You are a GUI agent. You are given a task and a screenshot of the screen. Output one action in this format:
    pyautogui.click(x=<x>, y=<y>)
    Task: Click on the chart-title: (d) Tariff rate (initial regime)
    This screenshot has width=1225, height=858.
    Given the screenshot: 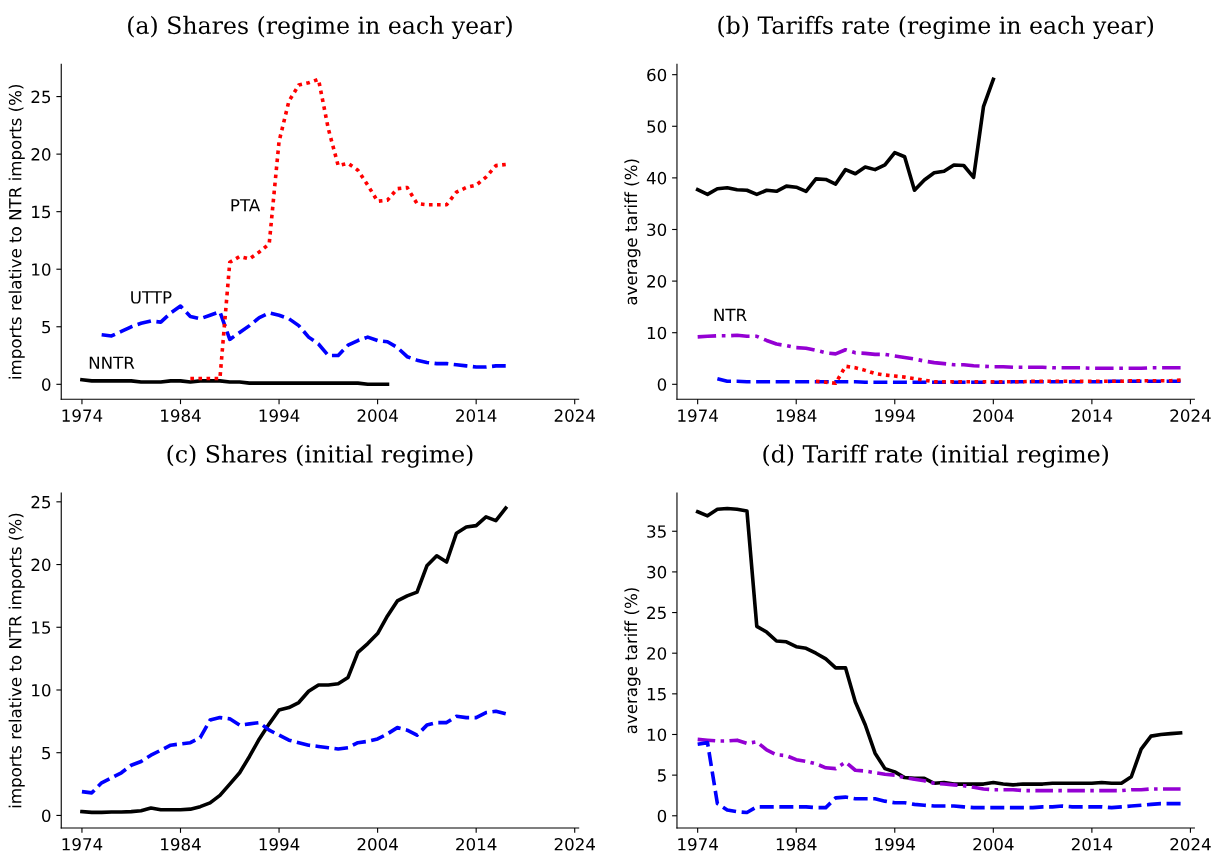 What is the action you would take?
    pyautogui.click(x=935, y=456)
    